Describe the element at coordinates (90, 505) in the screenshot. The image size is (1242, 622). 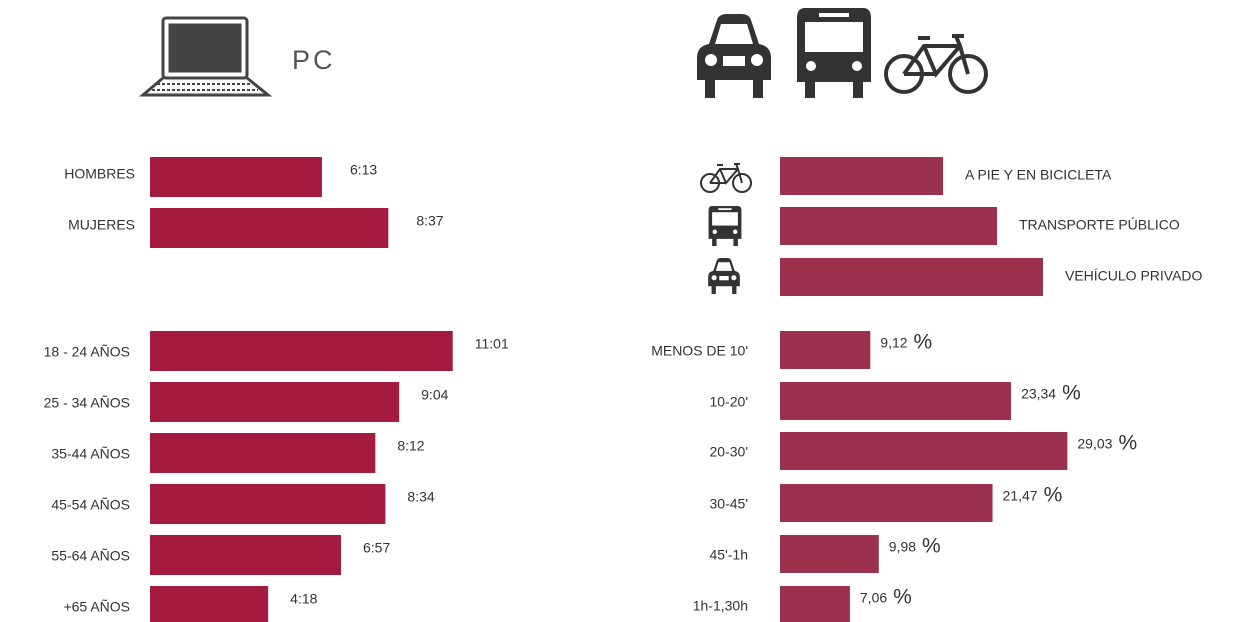
I see `category-label: 45-54 AÑOS` at that location.